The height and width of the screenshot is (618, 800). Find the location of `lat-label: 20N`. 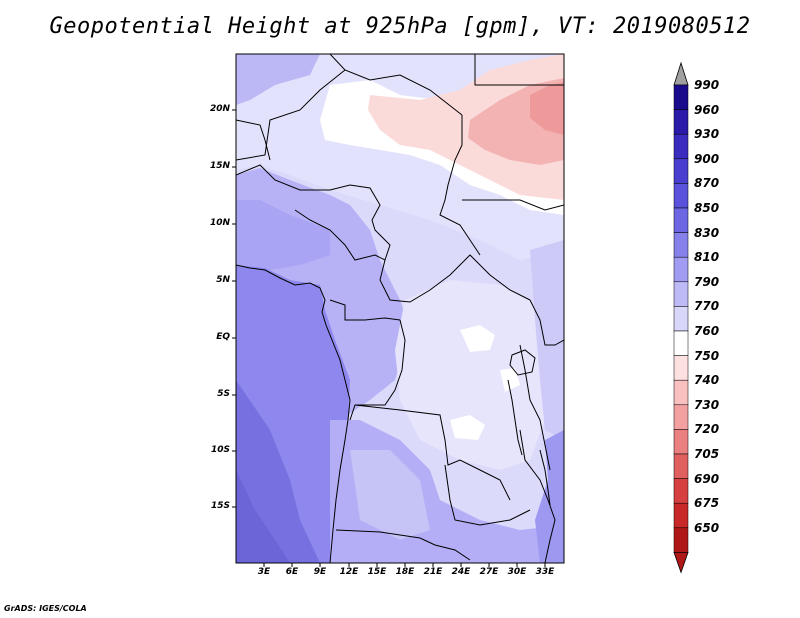

lat-label: 20N is located at coordinates (219, 109).